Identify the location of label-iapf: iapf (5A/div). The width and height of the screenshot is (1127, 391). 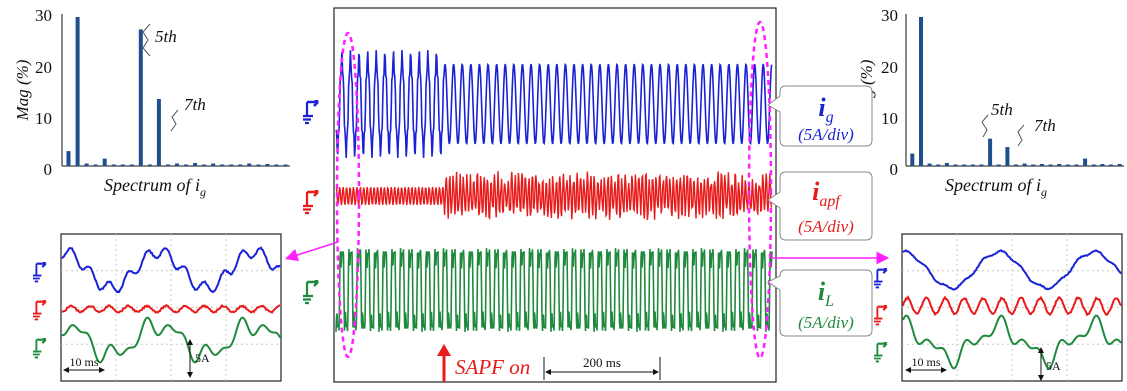
(820, 206).